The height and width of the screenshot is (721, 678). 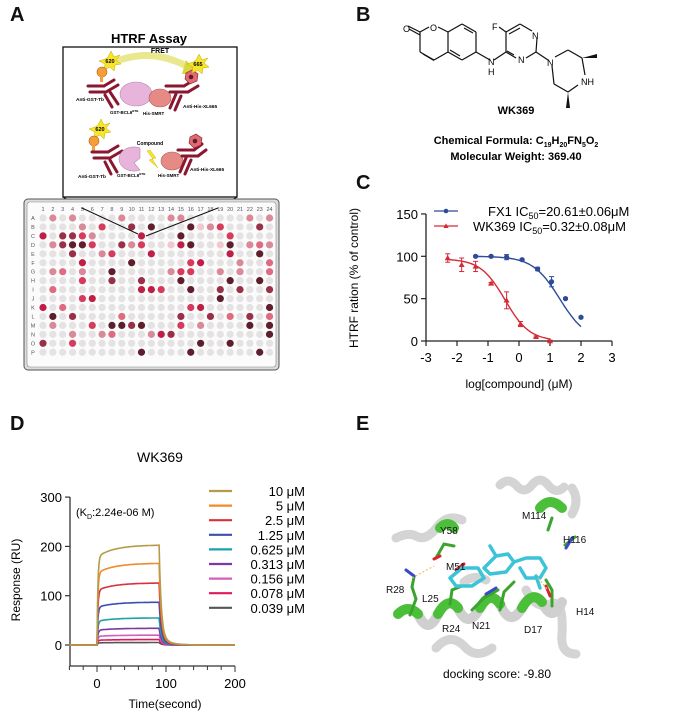 What do you see at coordinates (250, 210) in the screenshot?
I see `plate-col-label: 22` at bounding box center [250, 210].